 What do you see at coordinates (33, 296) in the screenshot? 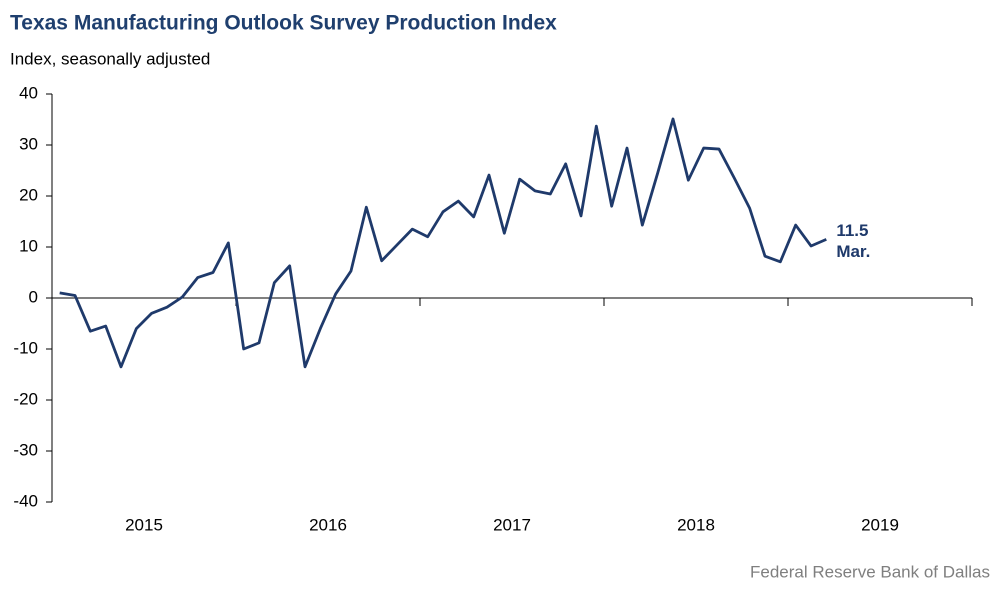
I see `y-tick-label: 0` at bounding box center [33, 296].